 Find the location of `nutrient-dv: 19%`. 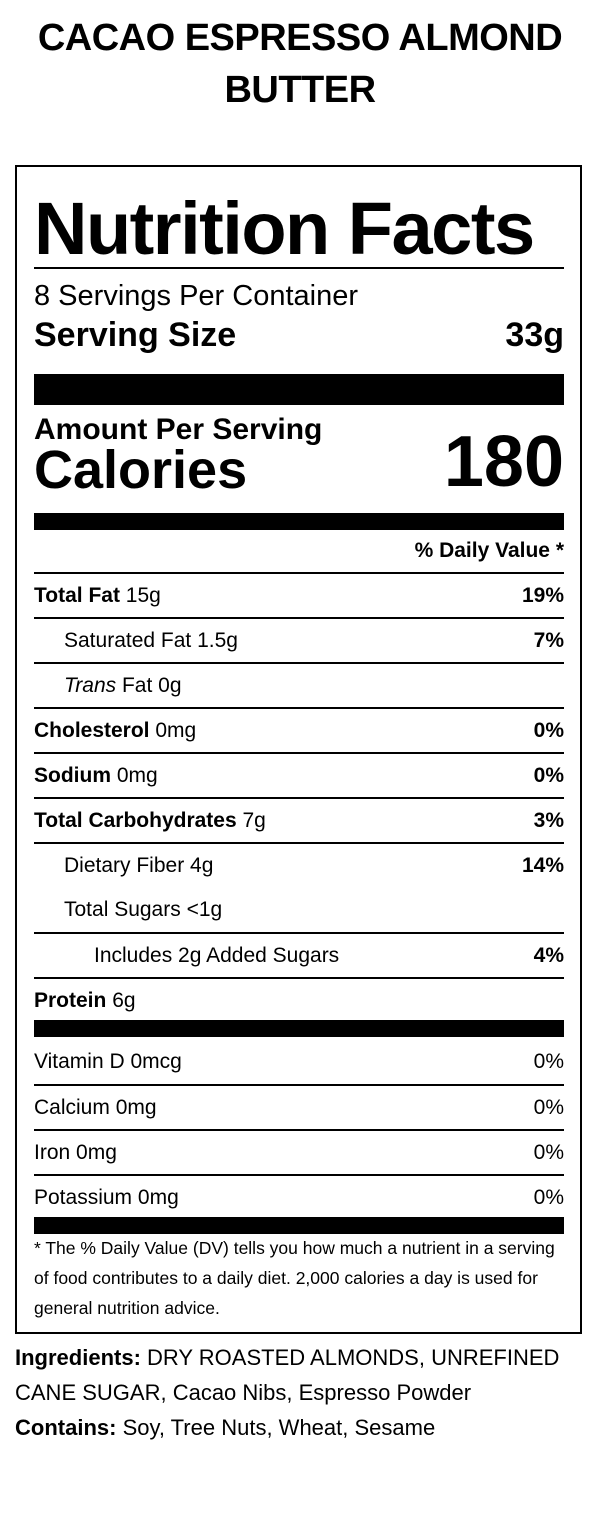

nutrient-dv: 19% is located at coordinates (542, 595).